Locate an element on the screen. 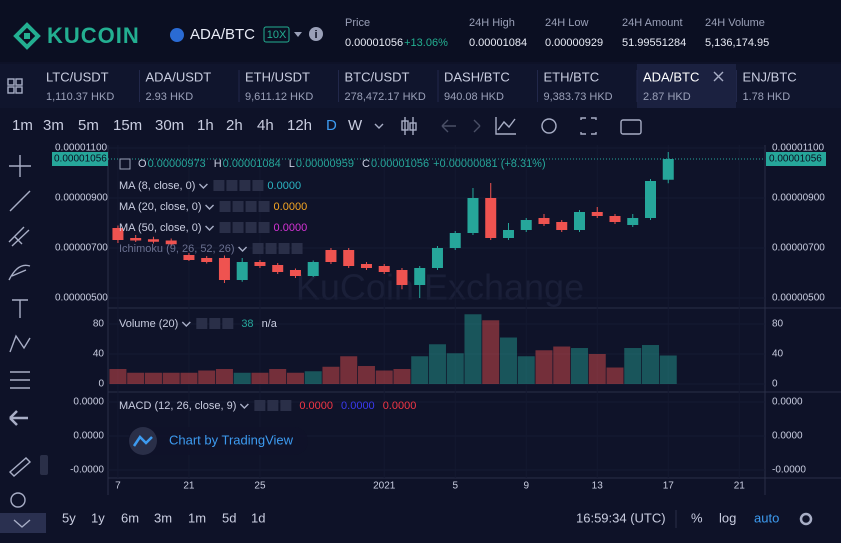 The width and height of the screenshot is (841, 543). fullscreen is located at coordinates (588, 126).